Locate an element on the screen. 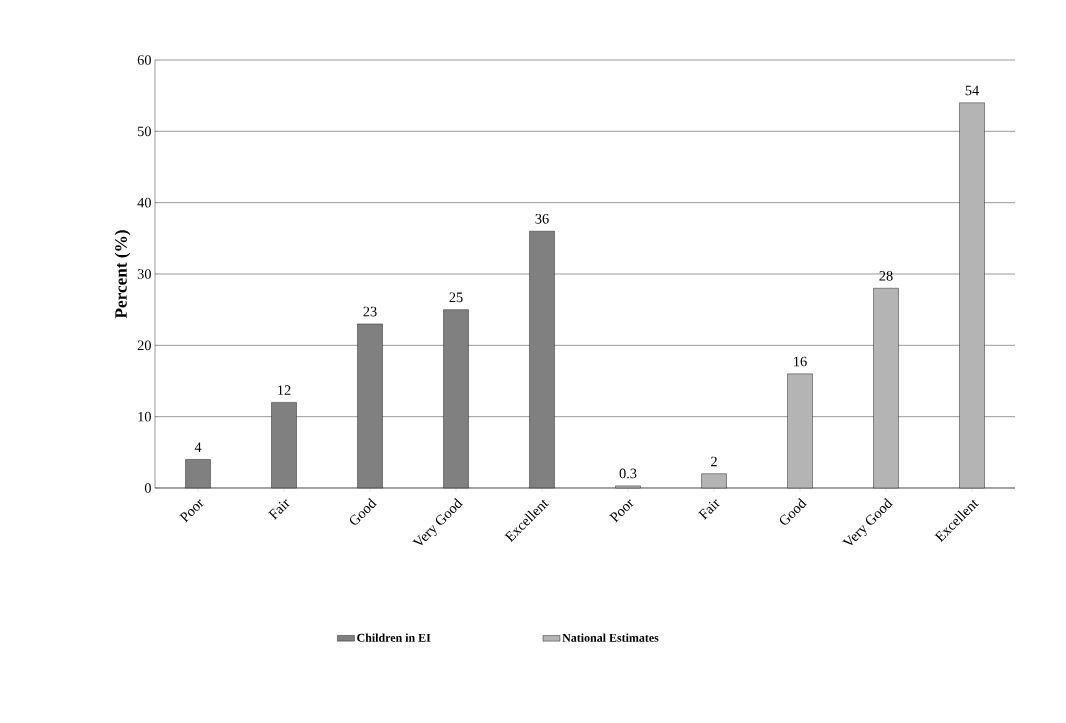 The width and height of the screenshot is (1066, 723). data-label: 23 is located at coordinates (370, 311).